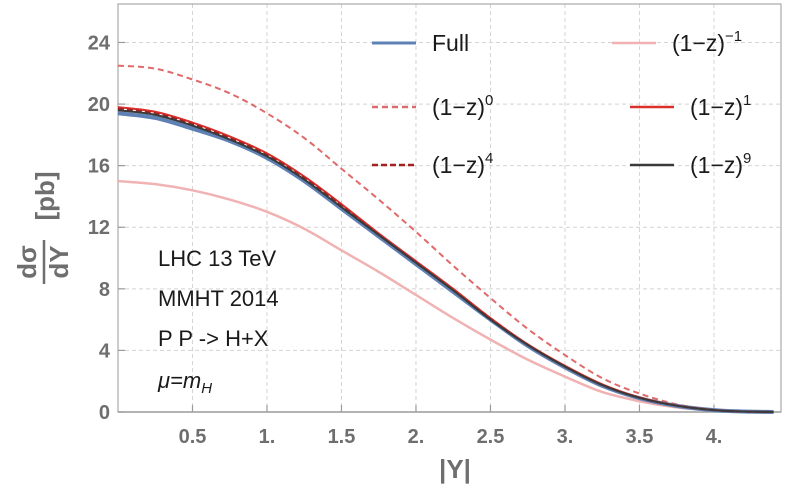 The width and height of the screenshot is (789, 489). I want to click on annotation-energy: LHC 13 TeV, so click(217, 258).